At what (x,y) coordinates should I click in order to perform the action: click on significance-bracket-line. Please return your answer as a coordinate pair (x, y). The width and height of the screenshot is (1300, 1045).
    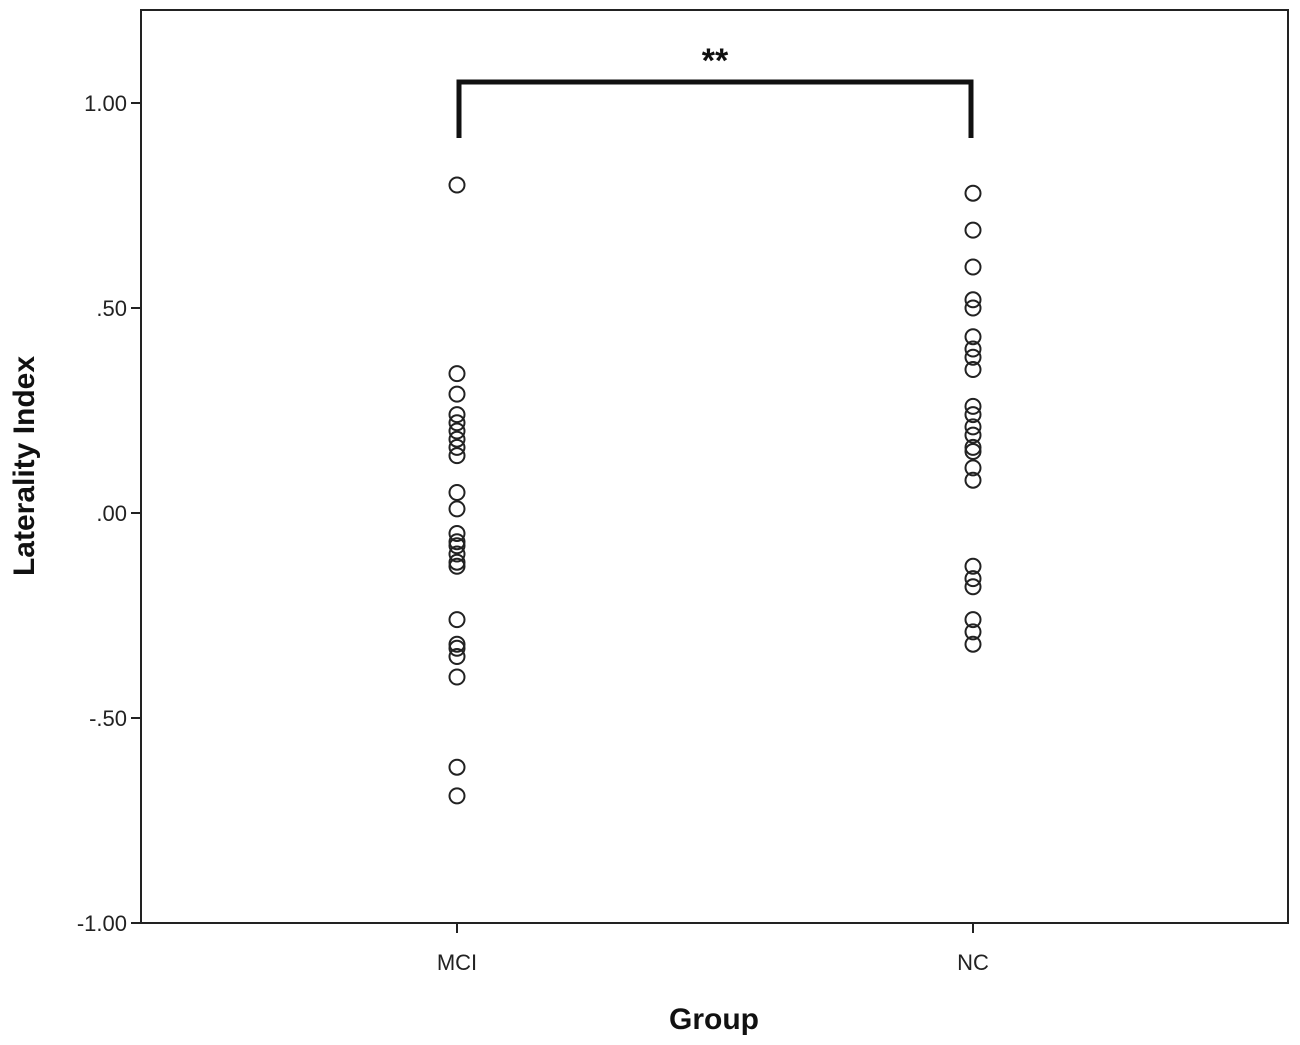
    Looking at the image, I should click on (715, 108).